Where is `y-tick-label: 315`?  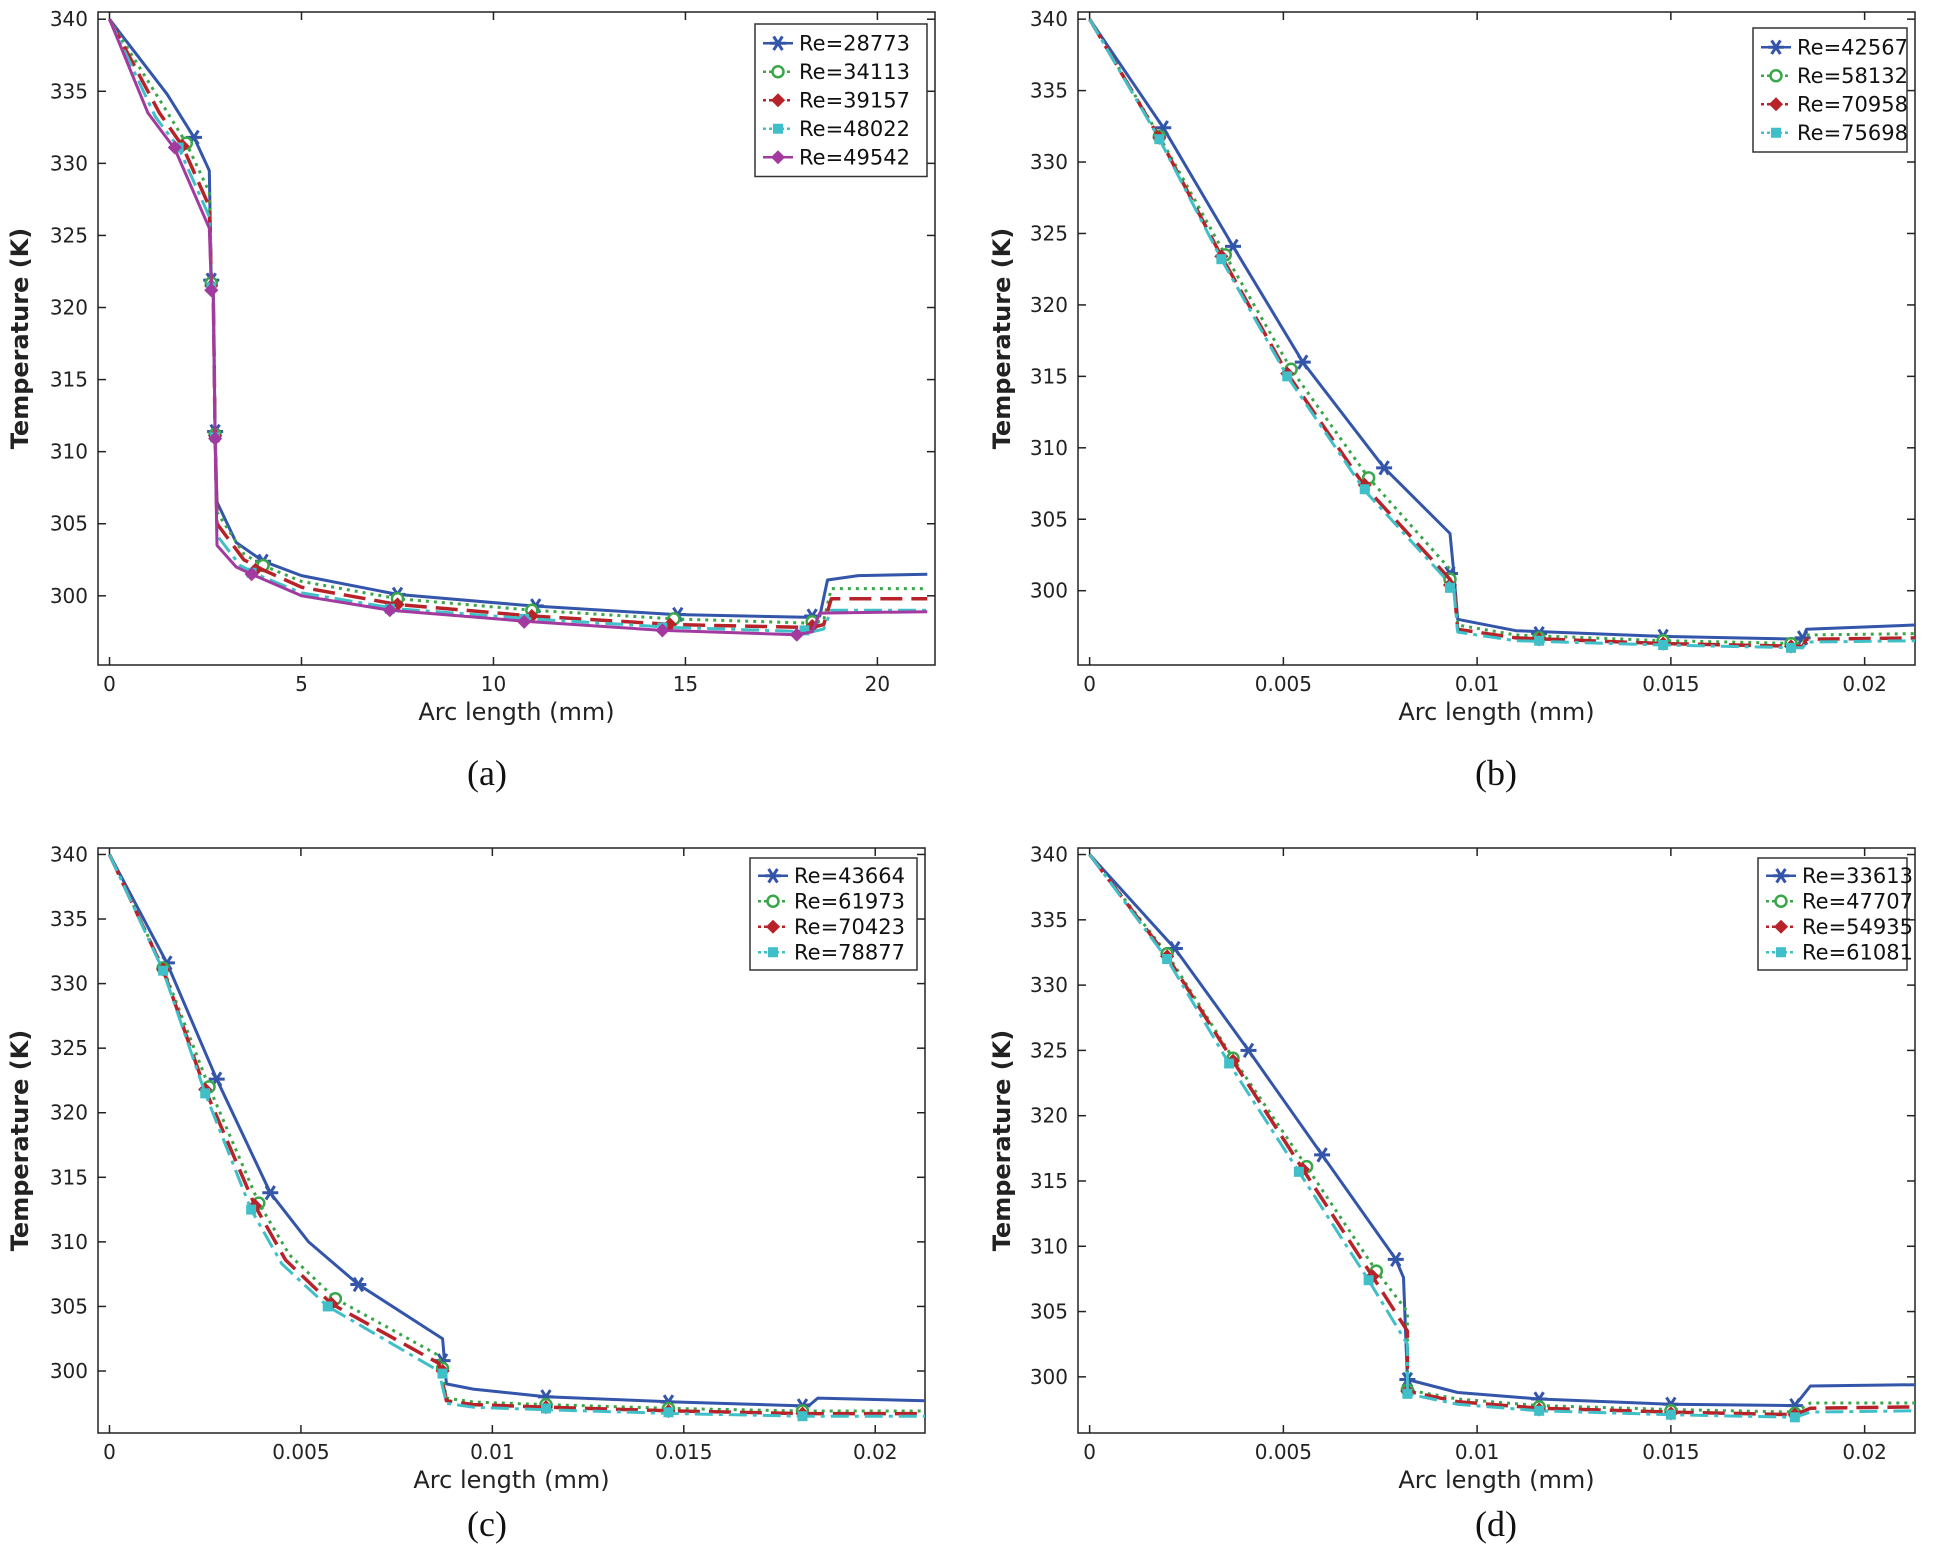 y-tick-label: 315 is located at coordinates (69, 1177).